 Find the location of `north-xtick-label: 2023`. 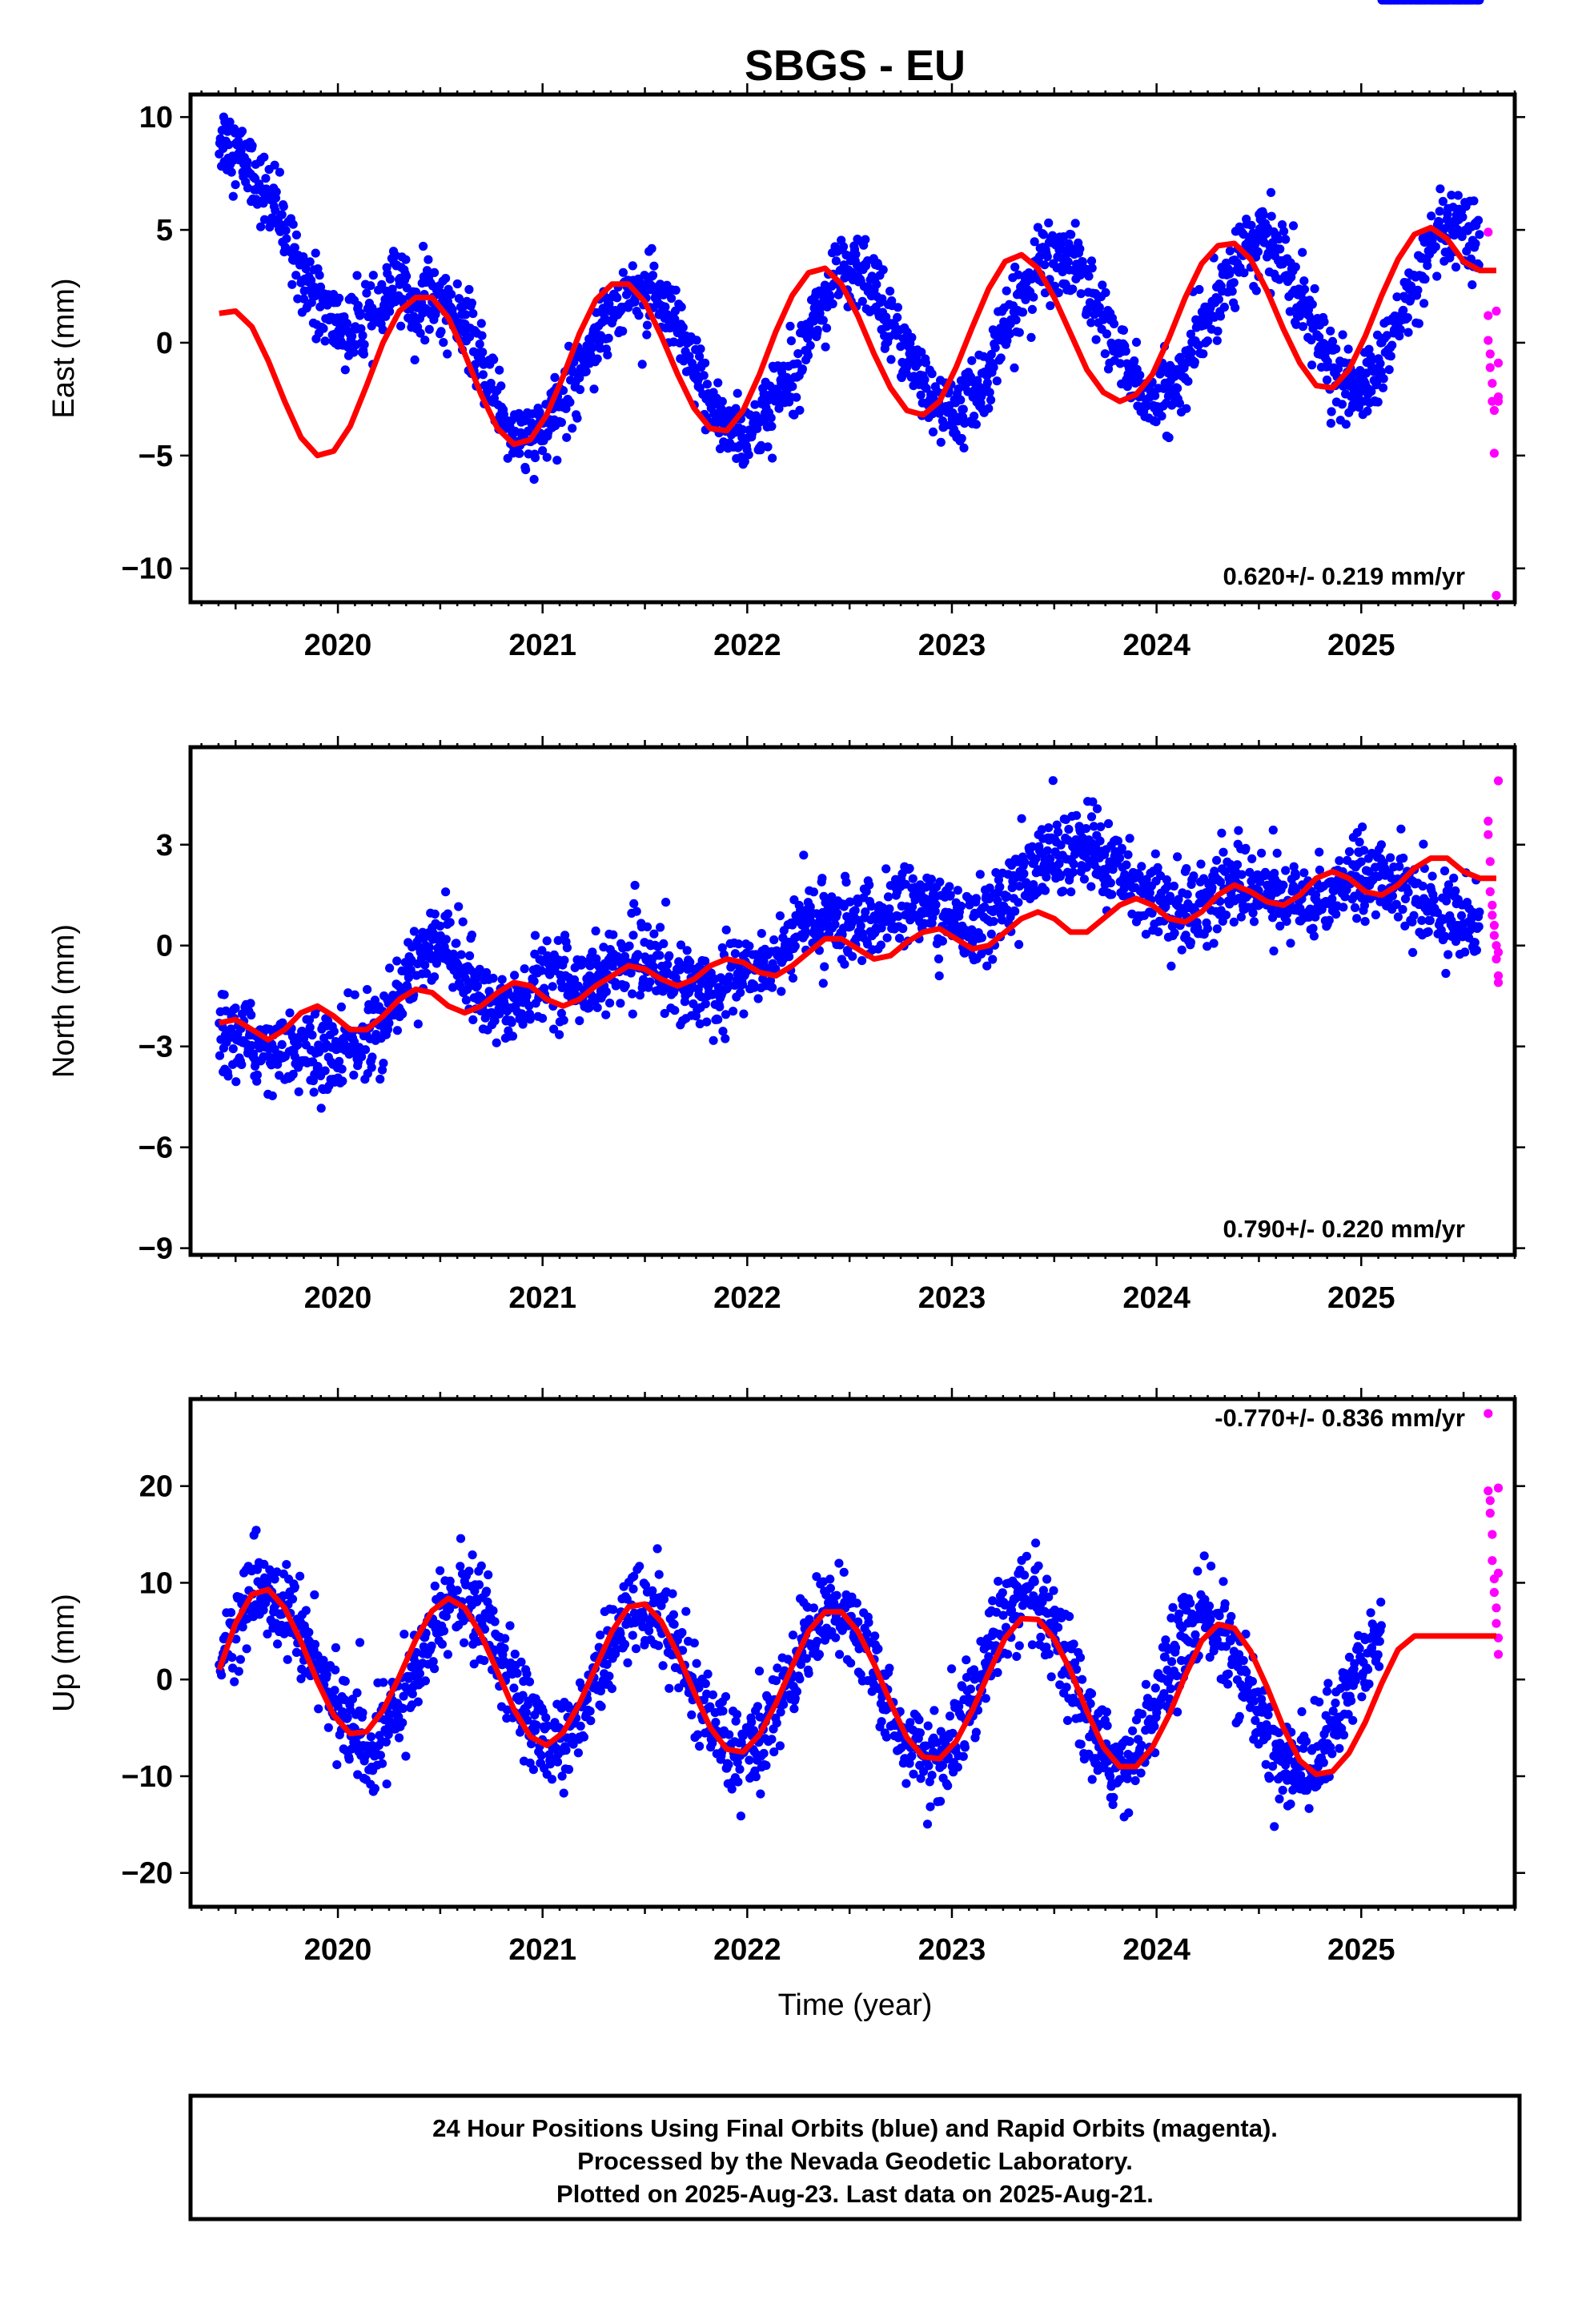

north-xtick-label: 2023 is located at coordinates (952, 1298).